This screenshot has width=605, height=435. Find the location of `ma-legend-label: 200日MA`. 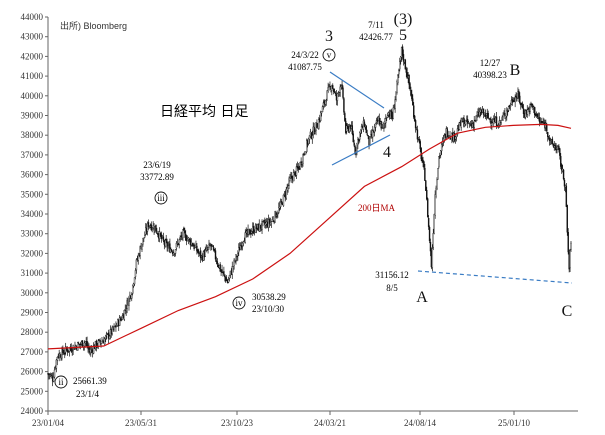

ma-legend-label: 200日MA is located at coordinates (377, 208).